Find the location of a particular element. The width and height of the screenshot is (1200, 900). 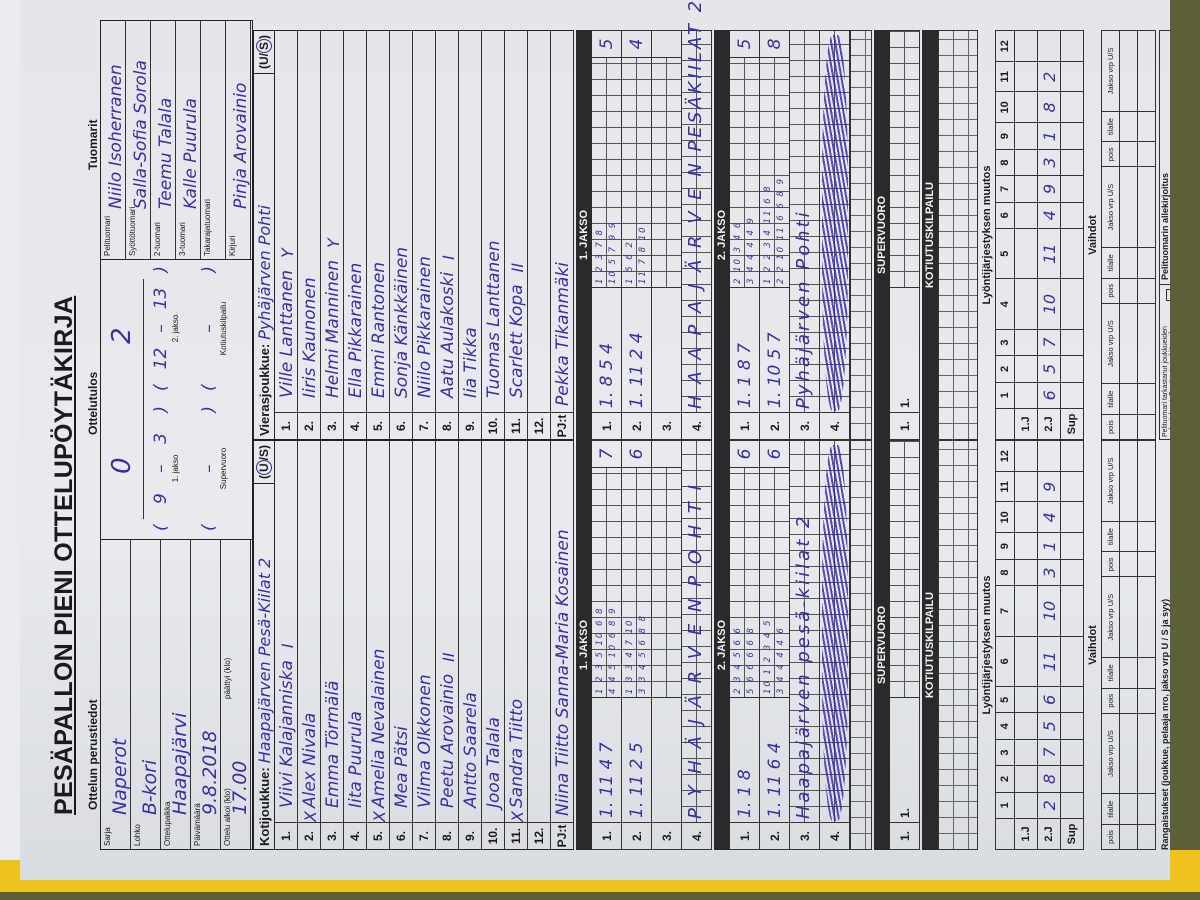

team-name: Pyhäjärven Pohti is located at coordinates (264, 272).